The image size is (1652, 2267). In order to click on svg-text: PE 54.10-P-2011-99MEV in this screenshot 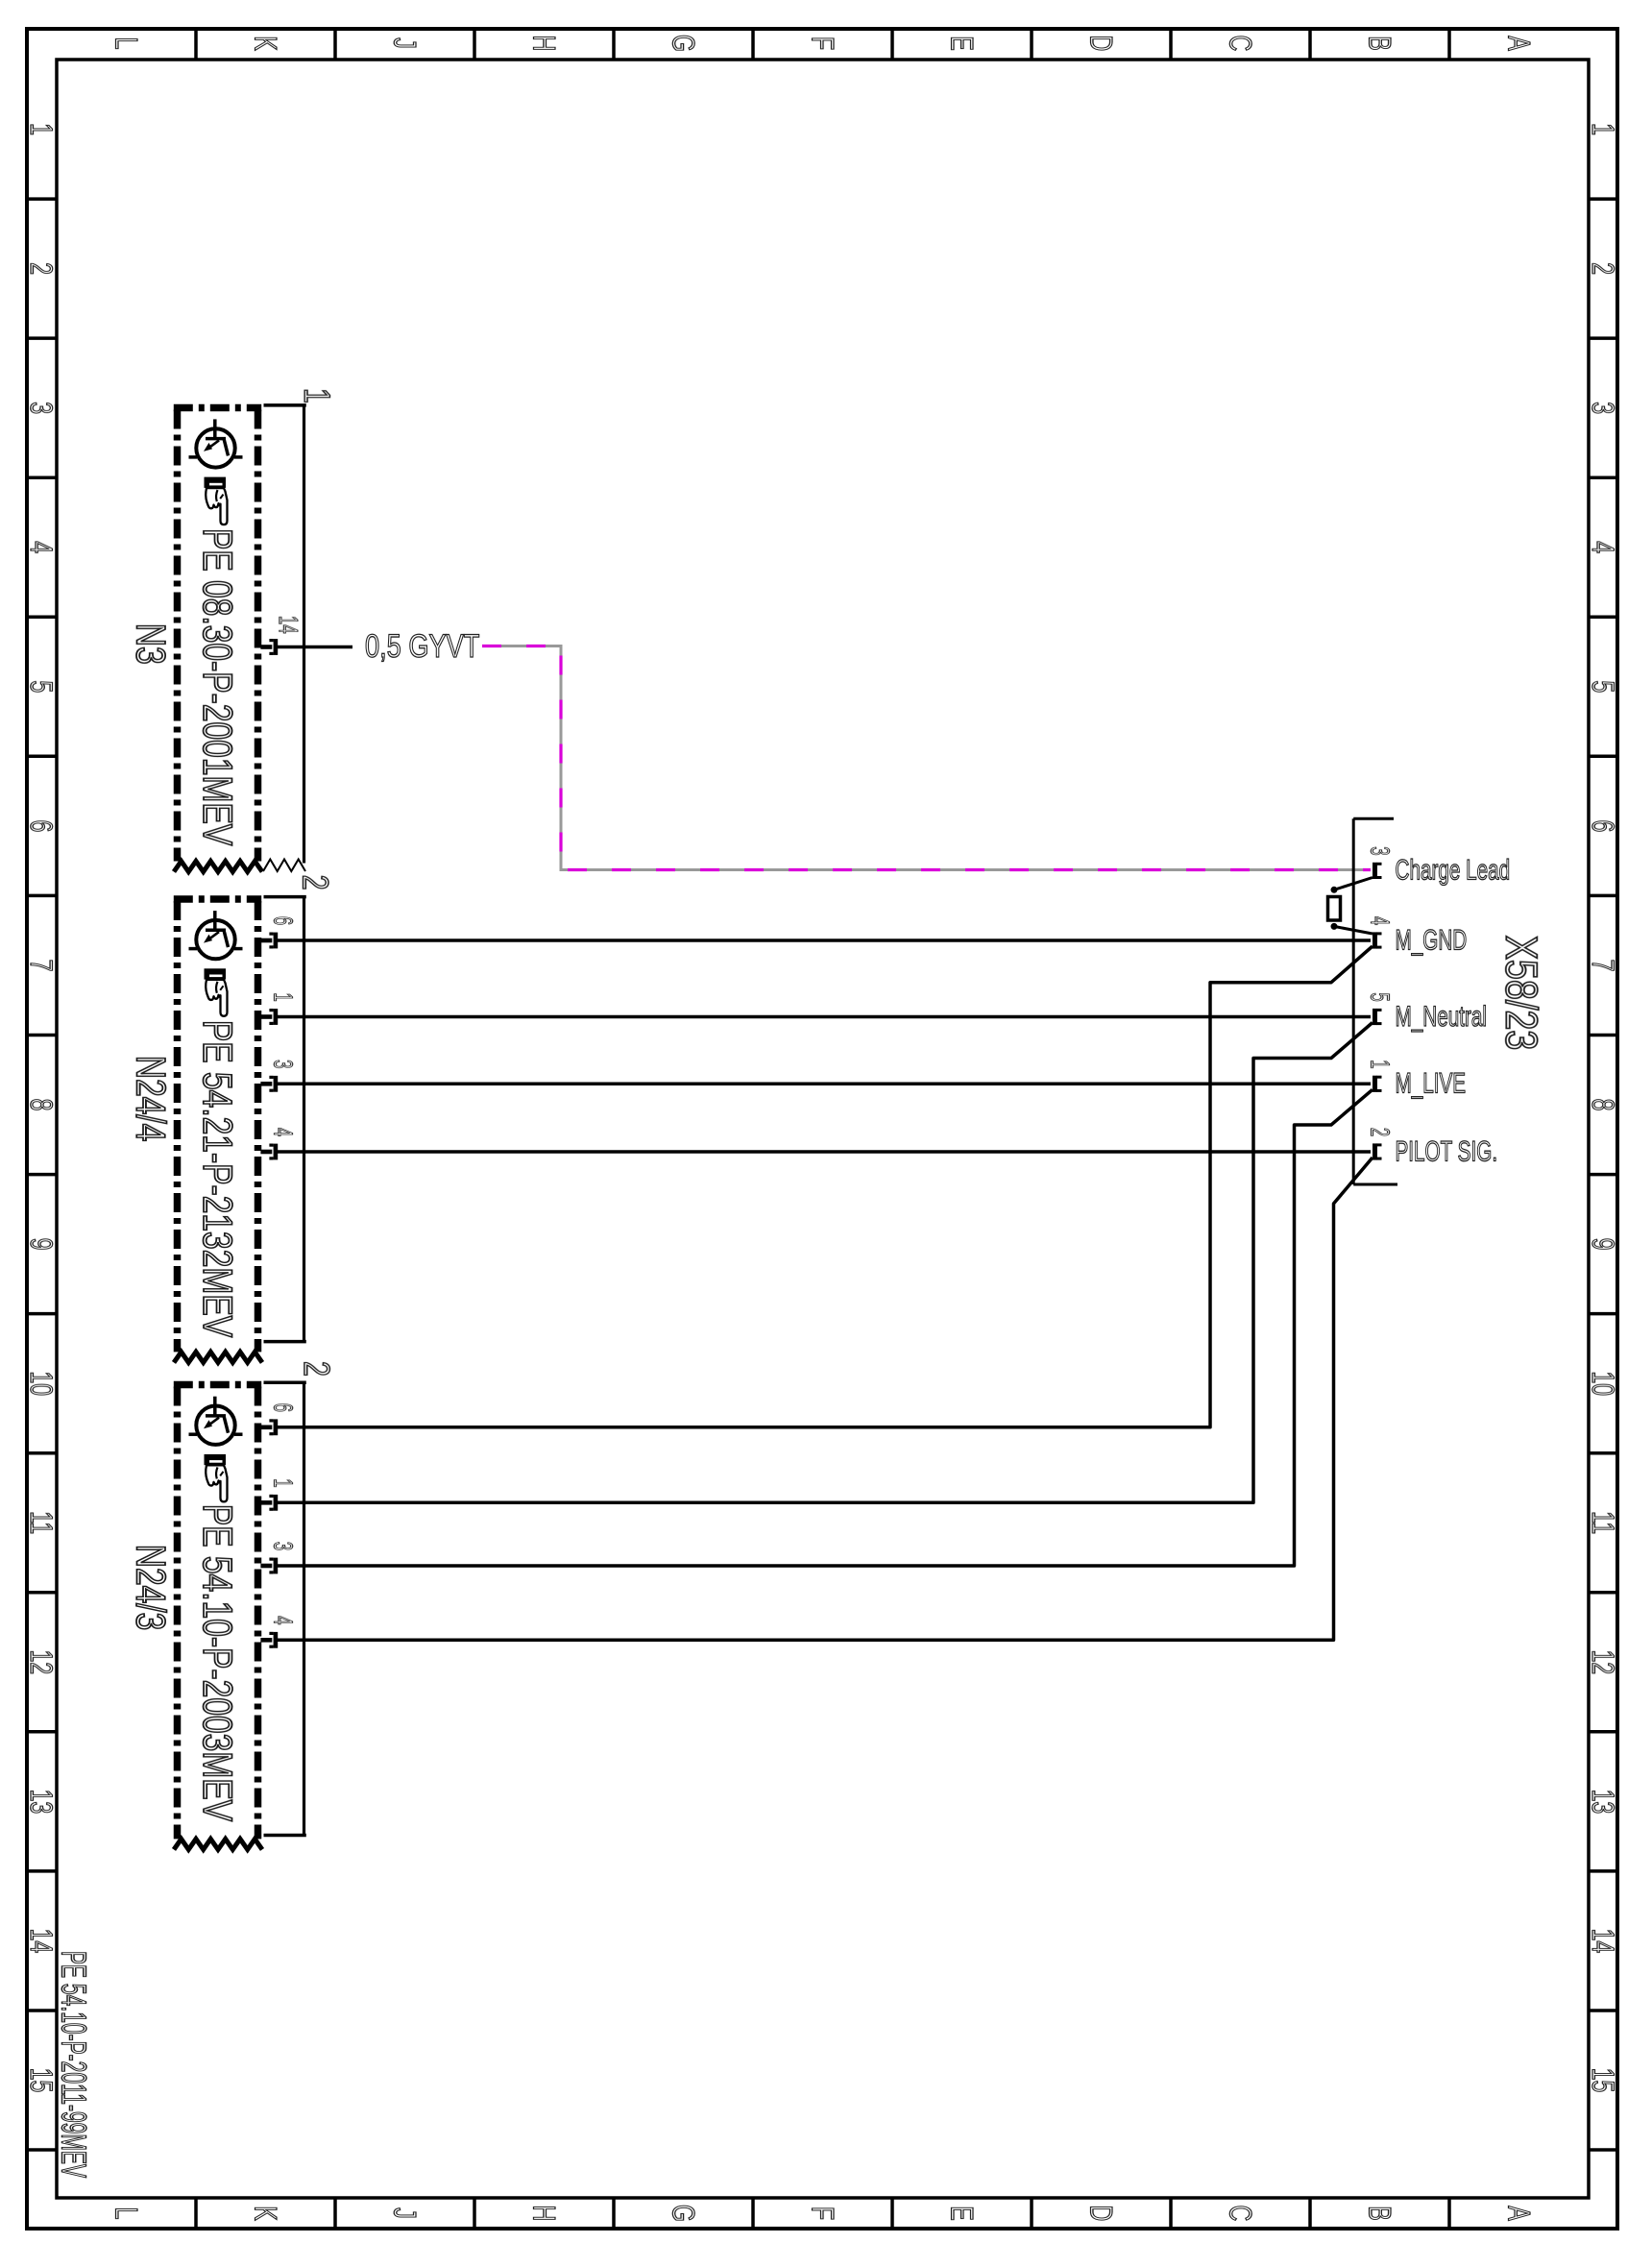, I will do `click(73, 2064)`.